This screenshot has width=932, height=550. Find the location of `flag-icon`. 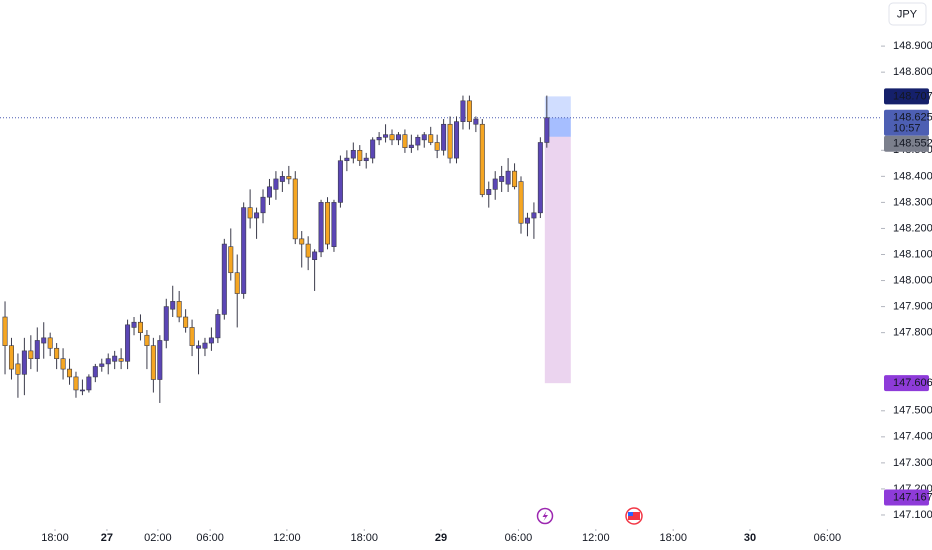

flag-icon is located at coordinates (634, 516).